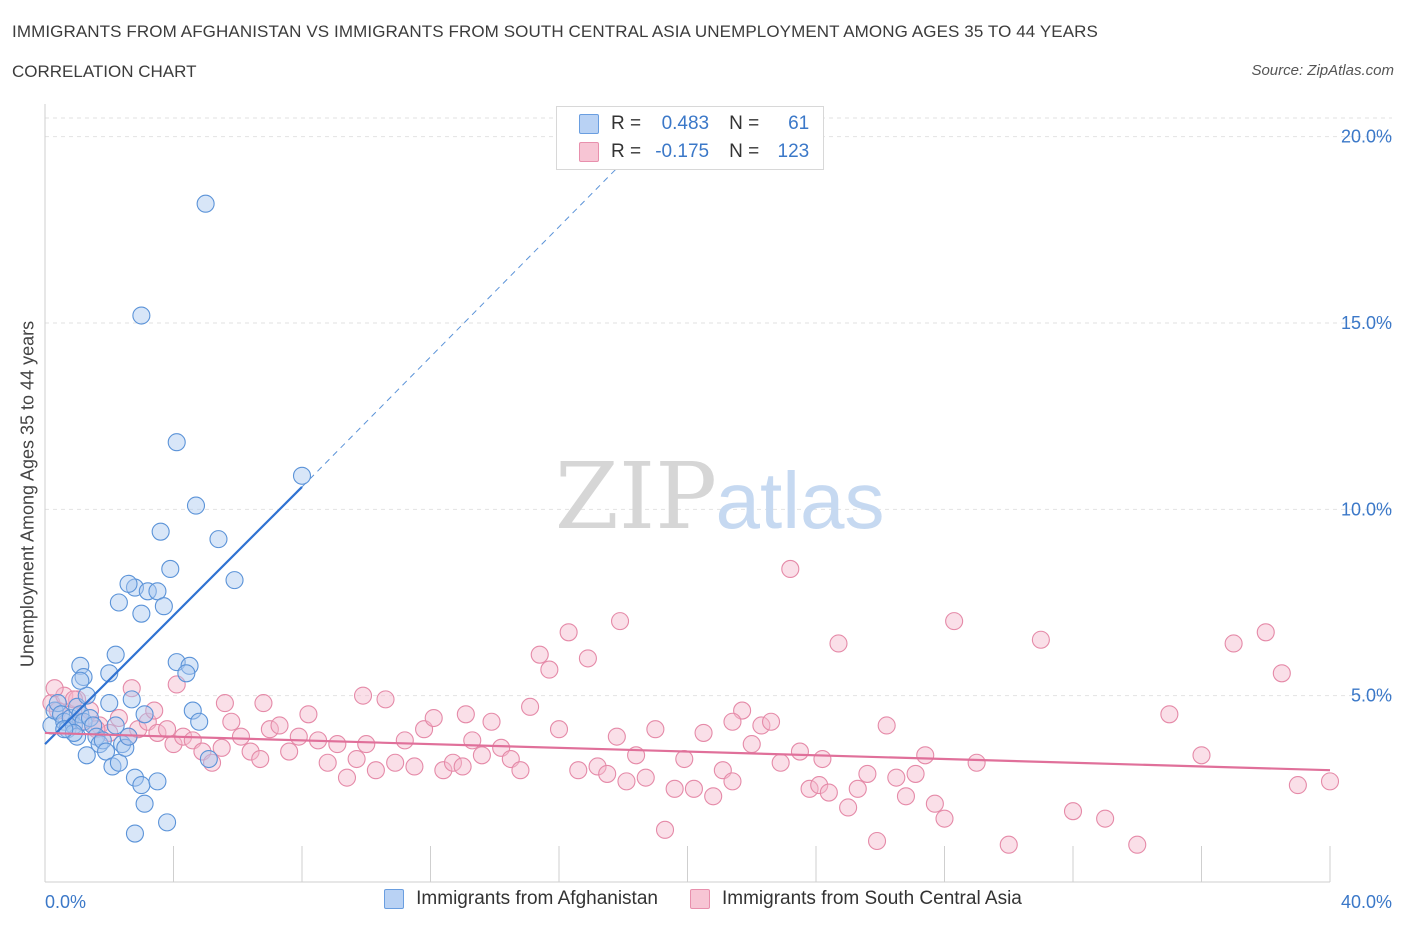  I want to click on watermark-atlas: atlas, so click(800, 500).